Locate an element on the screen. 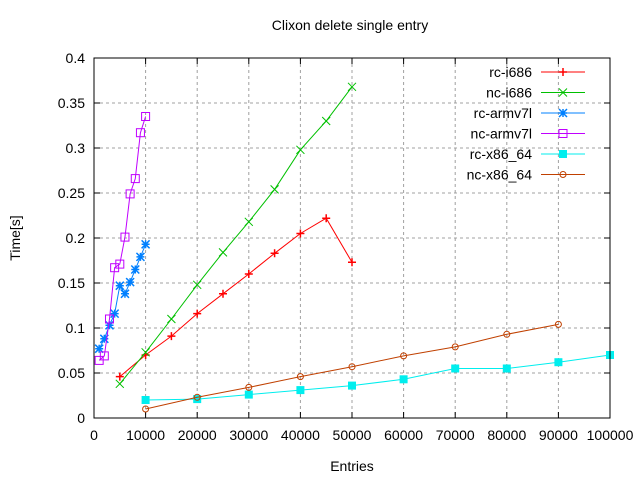 The width and height of the screenshot is (640, 480). chart-title: Clixon delete single entry is located at coordinates (350, 25).